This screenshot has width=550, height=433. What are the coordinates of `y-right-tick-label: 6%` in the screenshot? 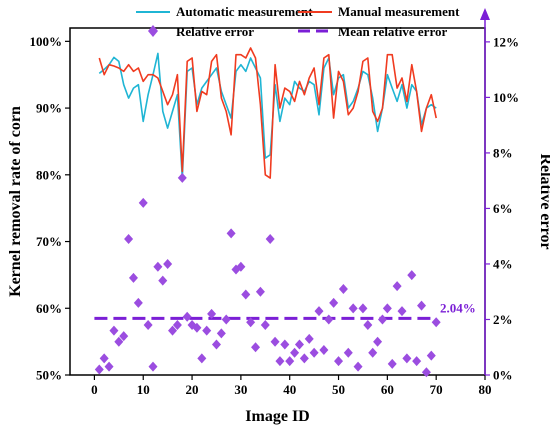 It's located at (503, 208).